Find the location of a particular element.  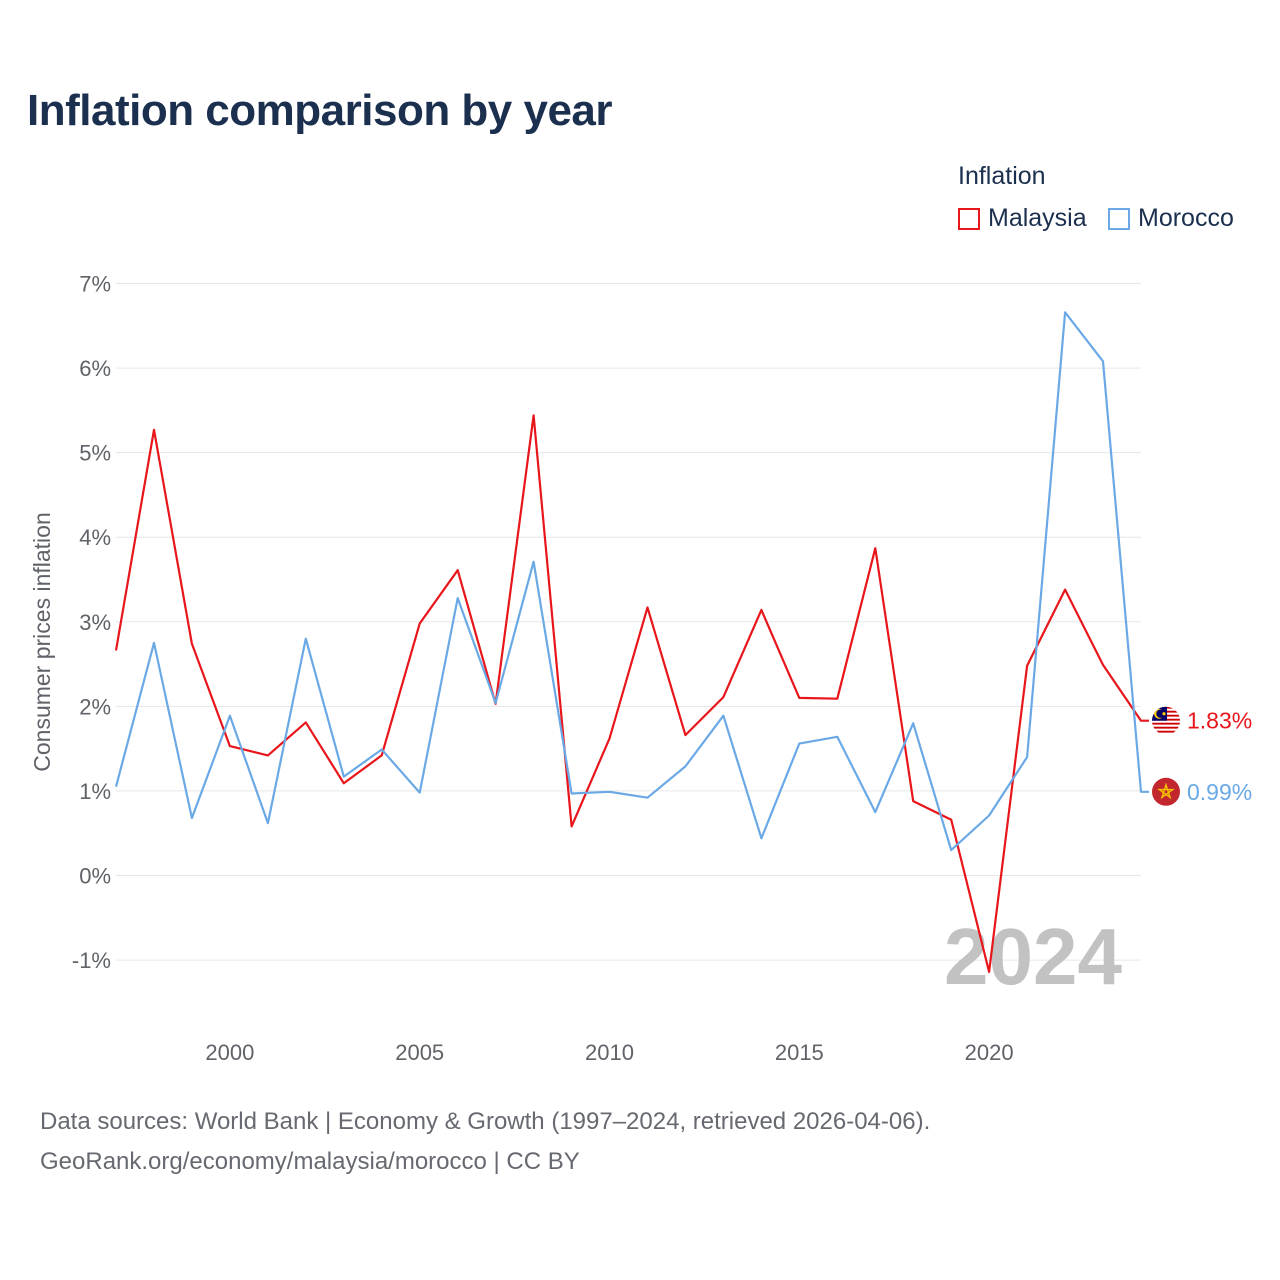

legend-swatch-malaysia is located at coordinates (969, 218).